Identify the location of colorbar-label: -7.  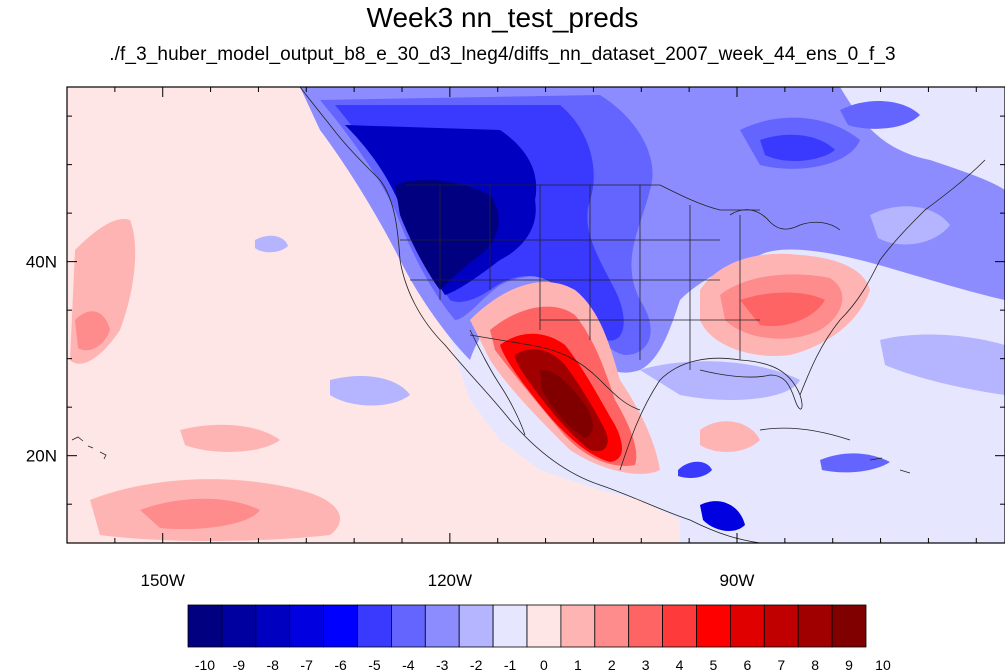
(306, 664).